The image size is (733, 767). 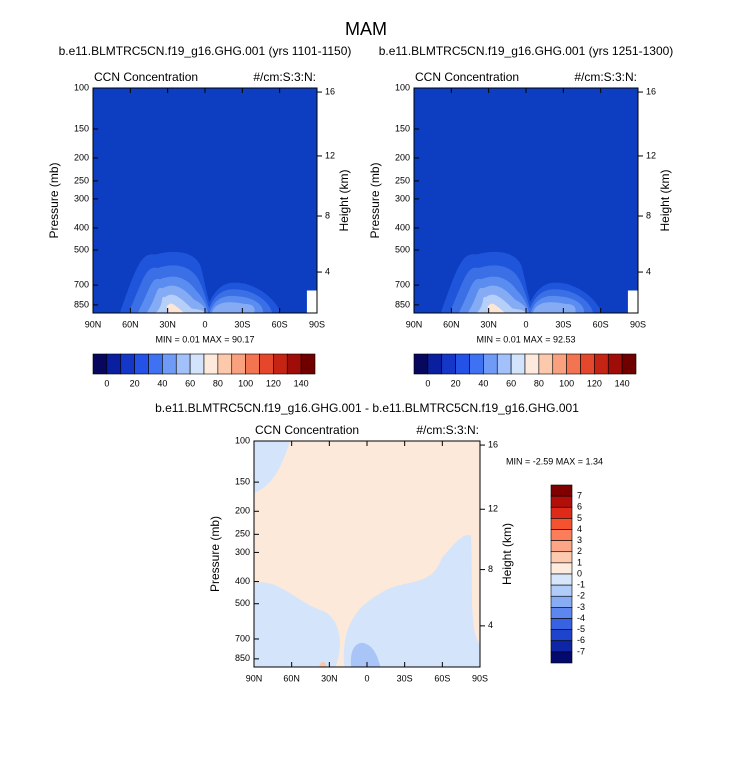 What do you see at coordinates (451, 324) in the screenshot?
I see `x-tick-label: 60N` at bounding box center [451, 324].